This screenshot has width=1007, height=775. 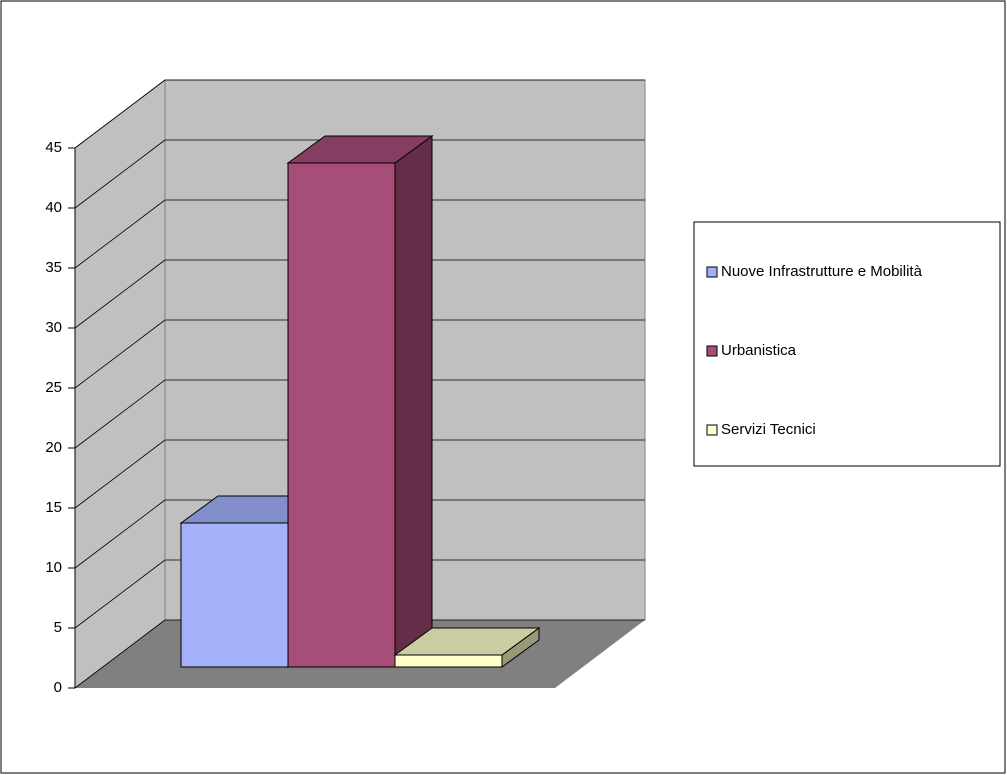 What do you see at coordinates (413, 401) in the screenshot?
I see `bar-side` at bounding box center [413, 401].